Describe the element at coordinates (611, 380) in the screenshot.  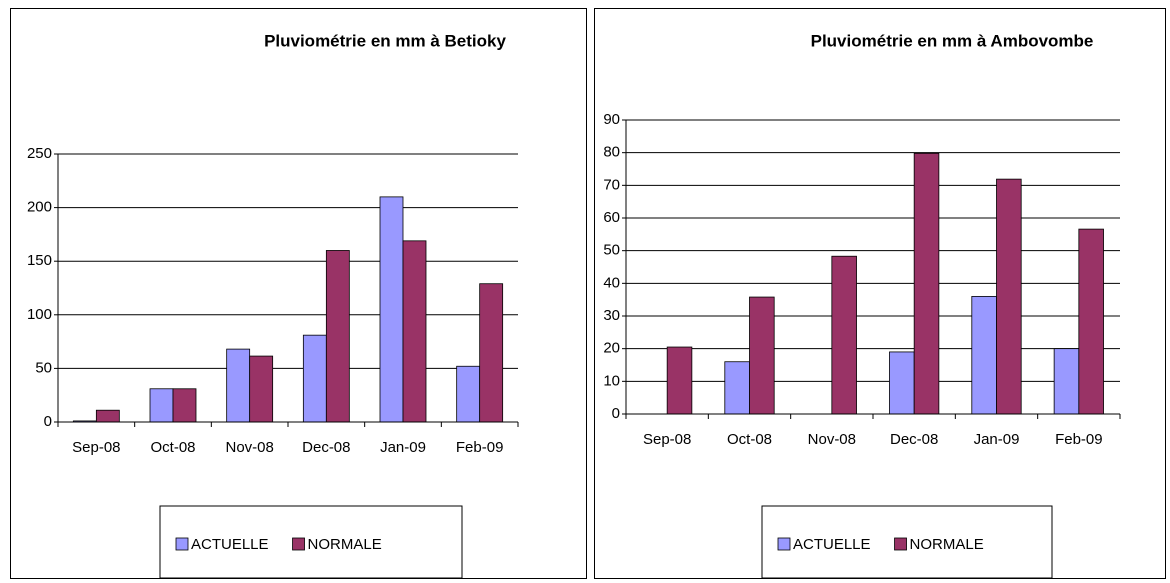
I see `y-tick-label: 10` at that location.